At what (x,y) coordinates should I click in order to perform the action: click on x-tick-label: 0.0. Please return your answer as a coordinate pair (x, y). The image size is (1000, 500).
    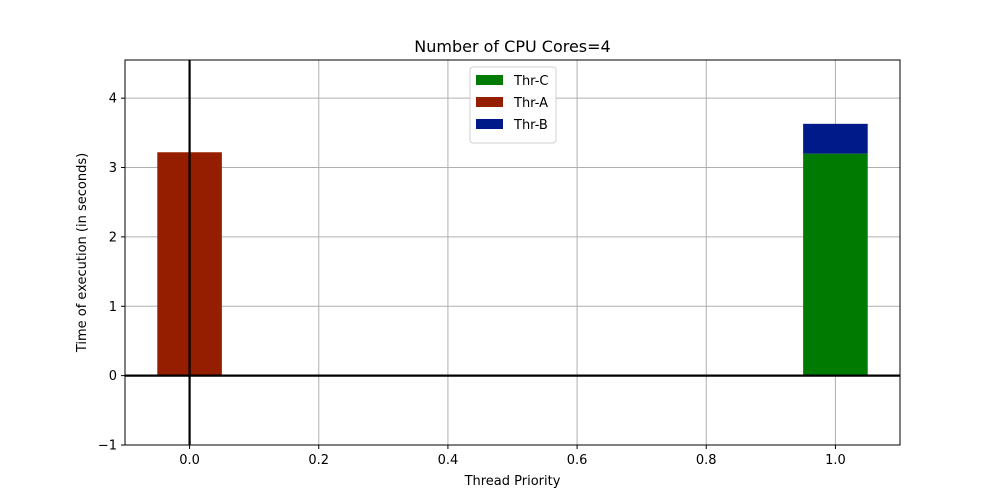
    Looking at the image, I should click on (189, 460).